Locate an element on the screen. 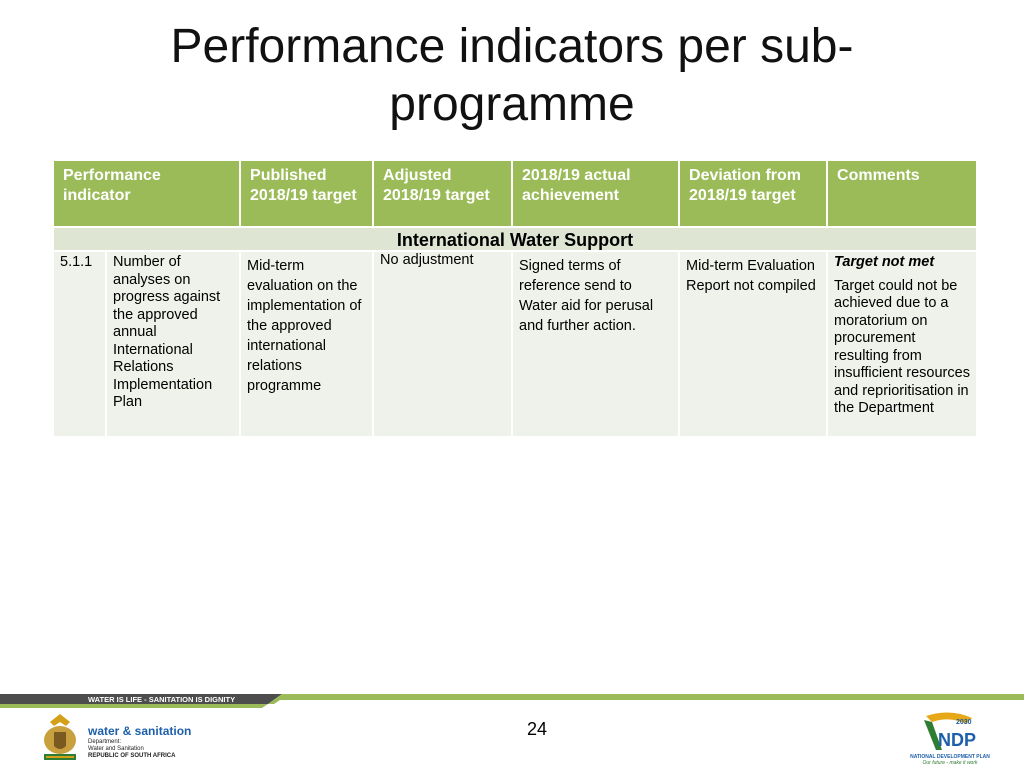 Image resolution: width=1024 pixels, height=769 pixels. header-performance-indicator: Performance indicator is located at coordinates (146, 193).